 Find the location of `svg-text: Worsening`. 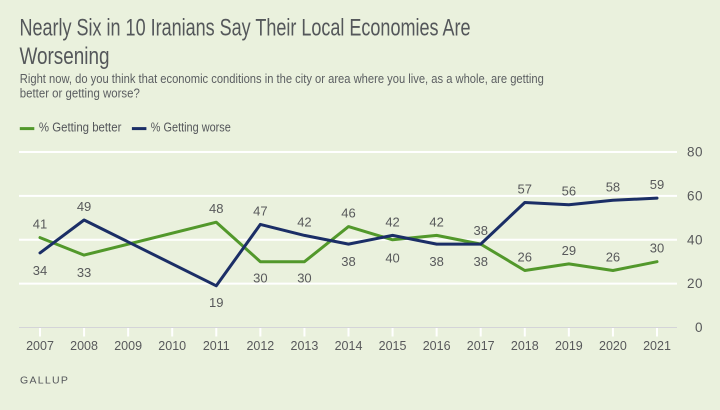

svg-text: Worsening is located at coordinates (65, 56).